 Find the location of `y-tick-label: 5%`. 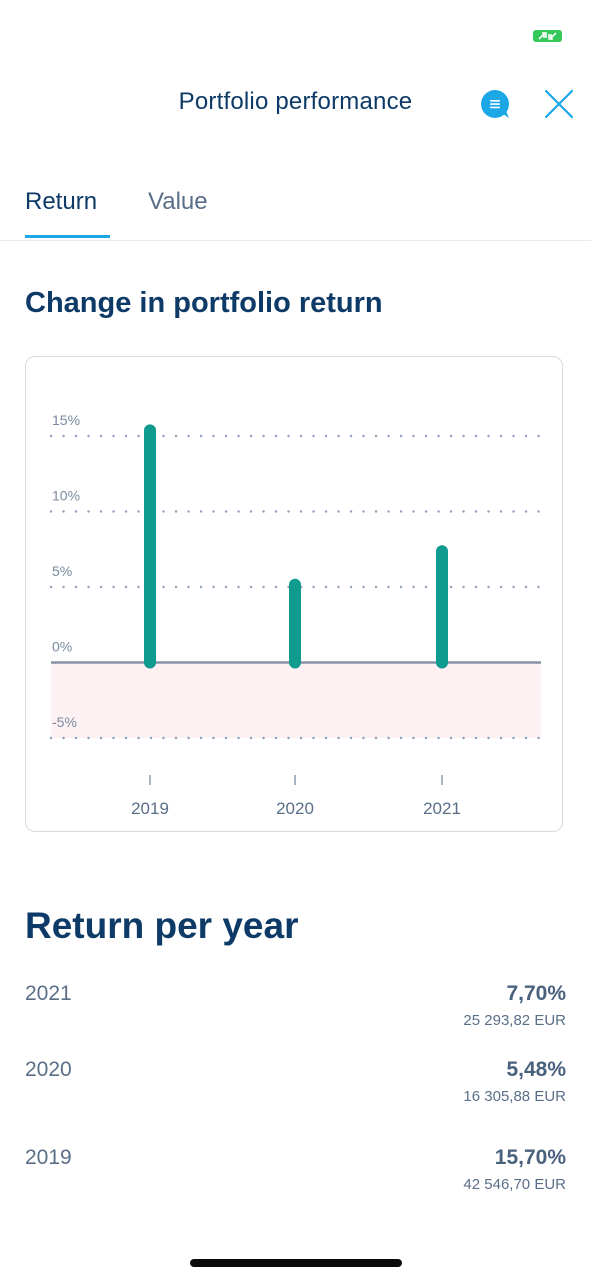

y-tick-label: 5% is located at coordinates (62, 571).